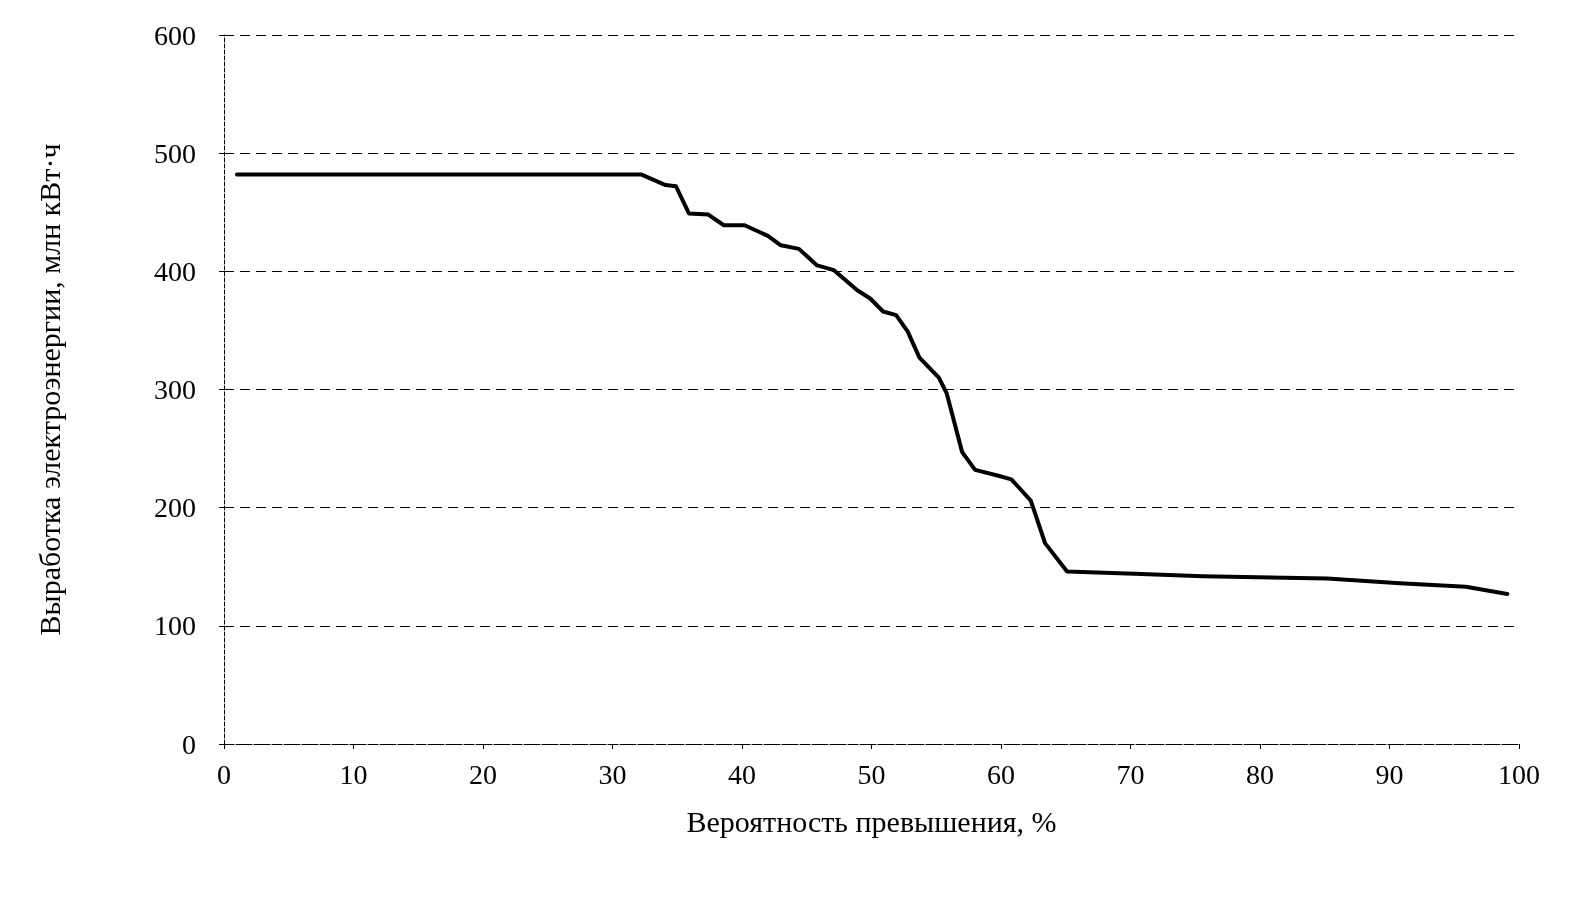 The height and width of the screenshot is (898, 1569). Describe the element at coordinates (175, 35) in the screenshot. I see `y-tick-label: 600` at that location.